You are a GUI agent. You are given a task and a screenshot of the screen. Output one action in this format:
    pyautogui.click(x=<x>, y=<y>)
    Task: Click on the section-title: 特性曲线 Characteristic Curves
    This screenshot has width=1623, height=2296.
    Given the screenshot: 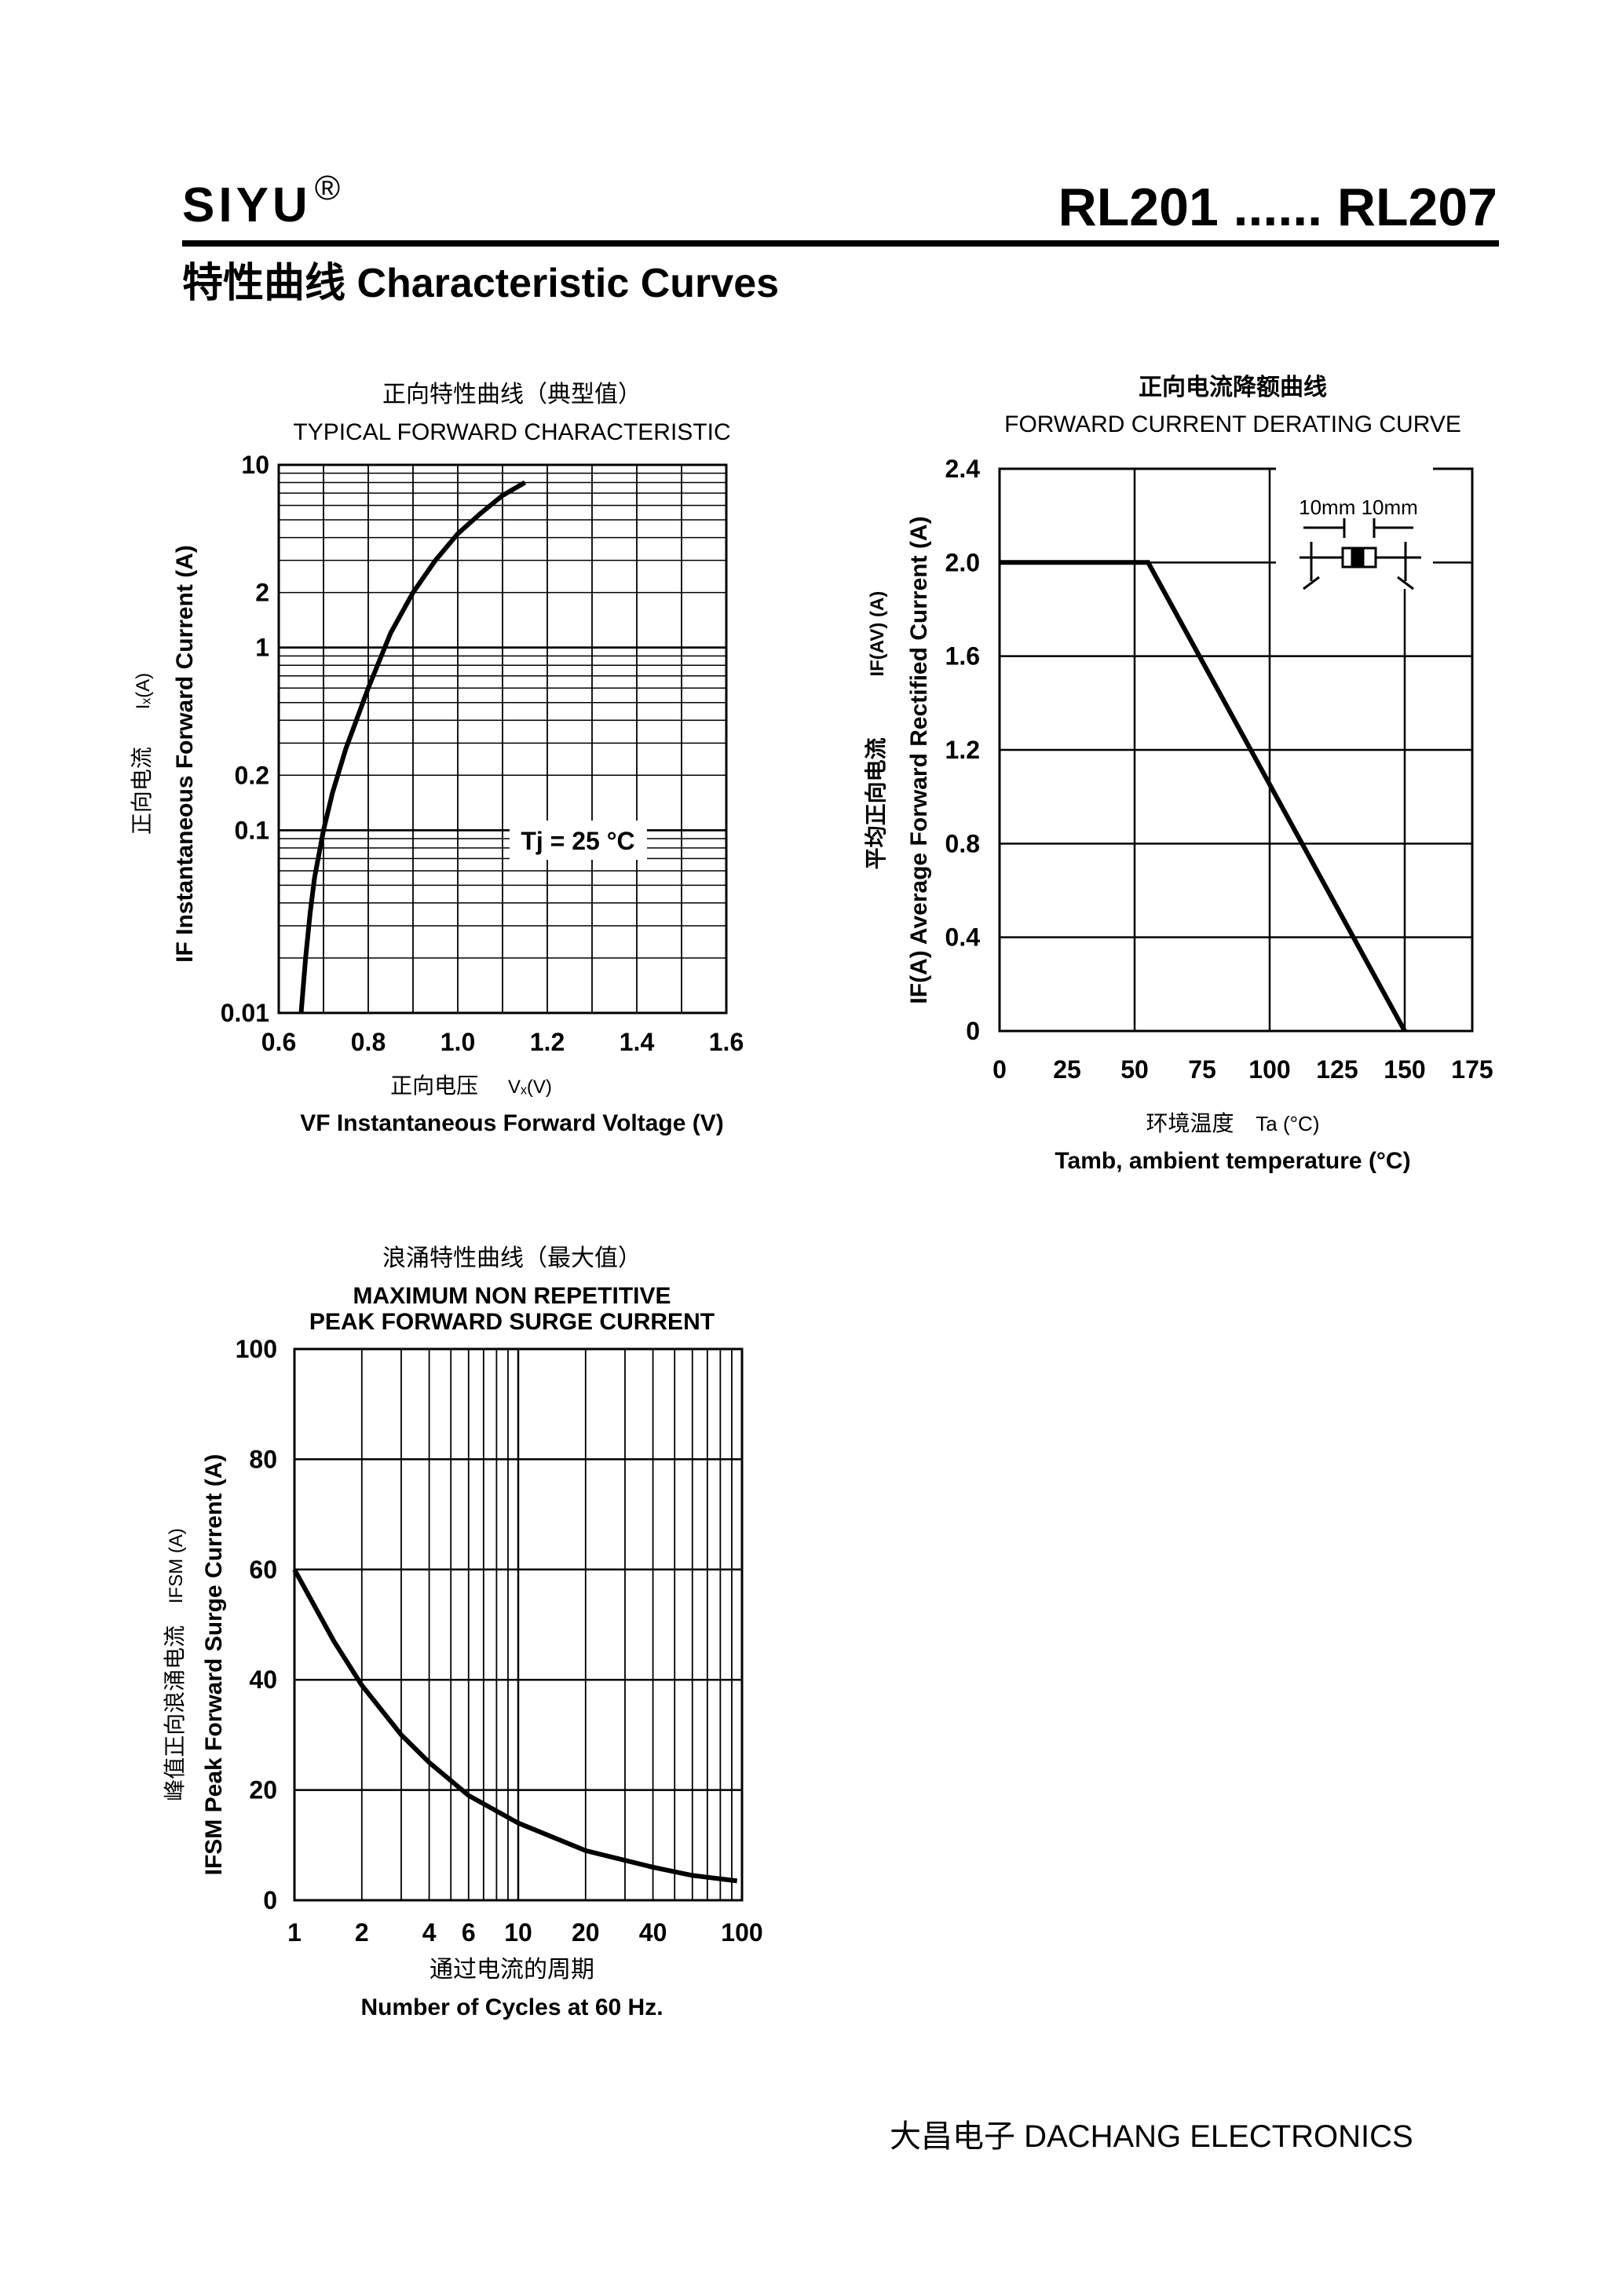 What is the action you would take?
    pyautogui.click(x=481, y=283)
    